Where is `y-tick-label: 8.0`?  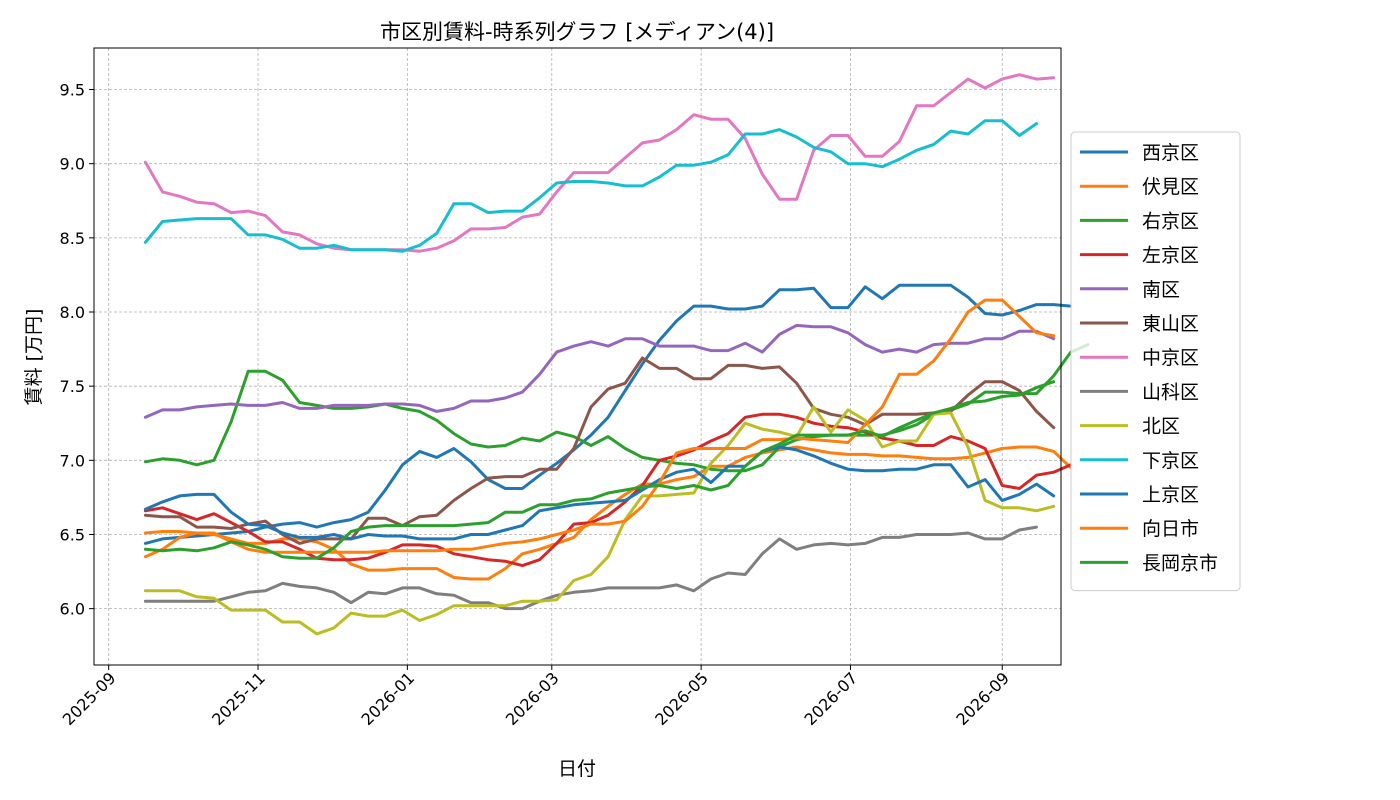 y-tick-label: 8.0 is located at coordinates (72, 312).